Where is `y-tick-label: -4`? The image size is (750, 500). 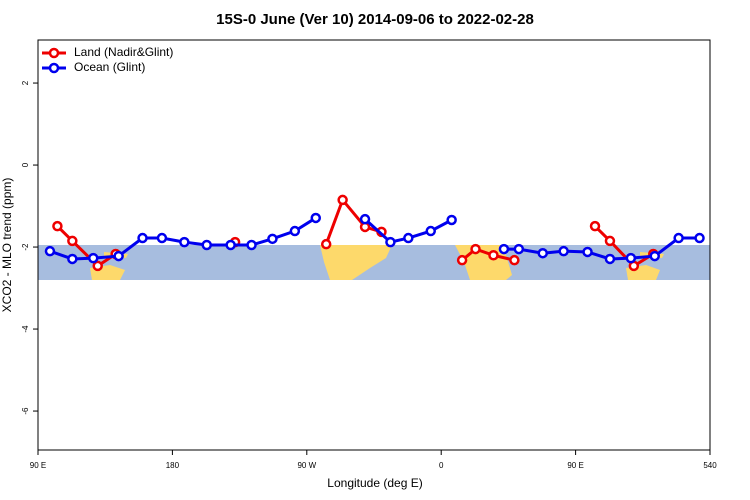 y-tick-label: -4 is located at coordinates (25, 329).